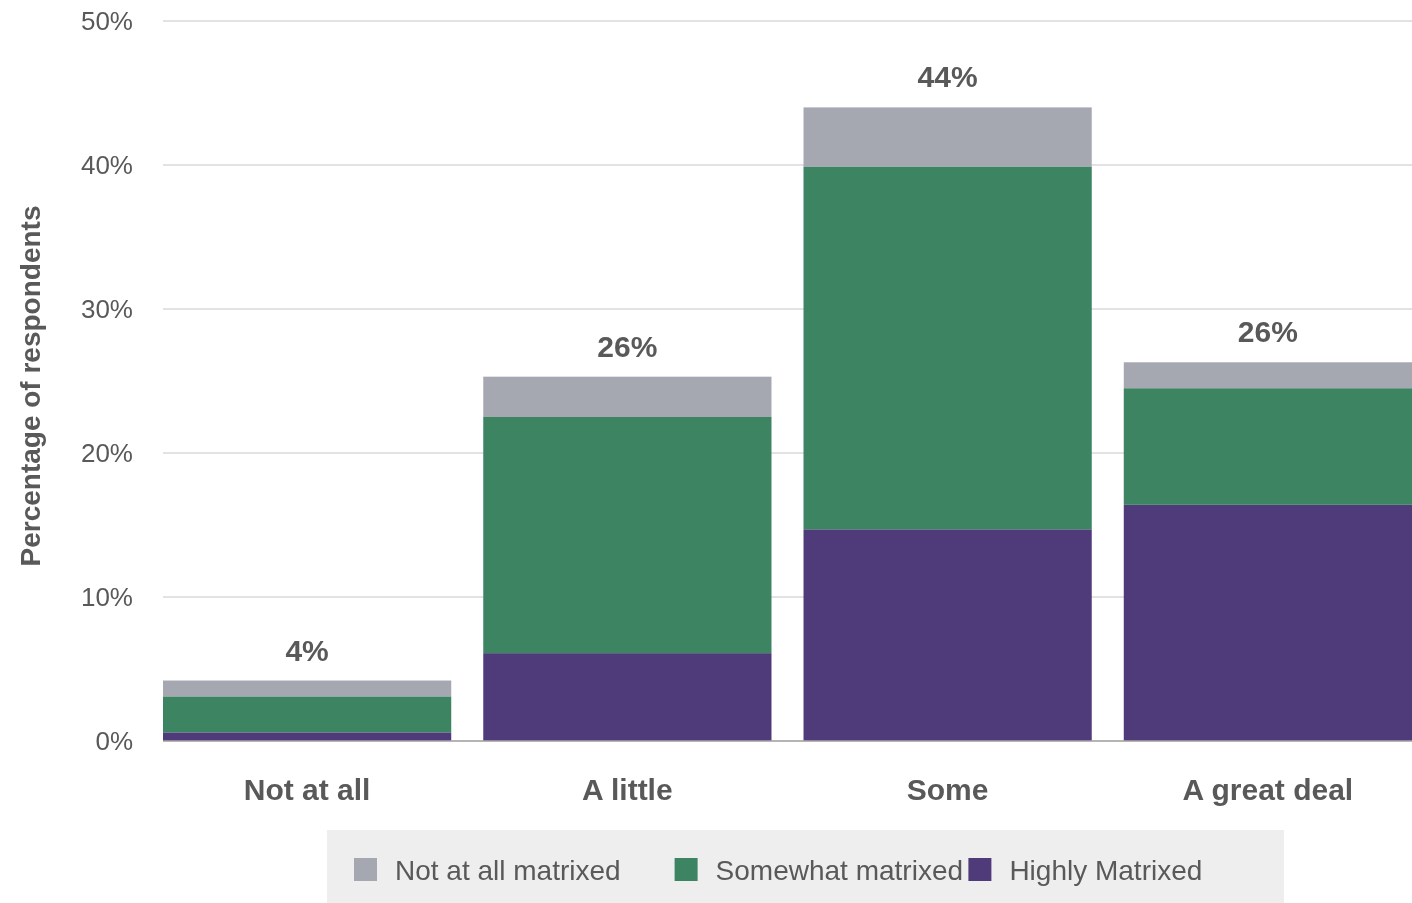 The image size is (1412, 903). I want to click on y-tick-label: 50%, so click(106, 21).